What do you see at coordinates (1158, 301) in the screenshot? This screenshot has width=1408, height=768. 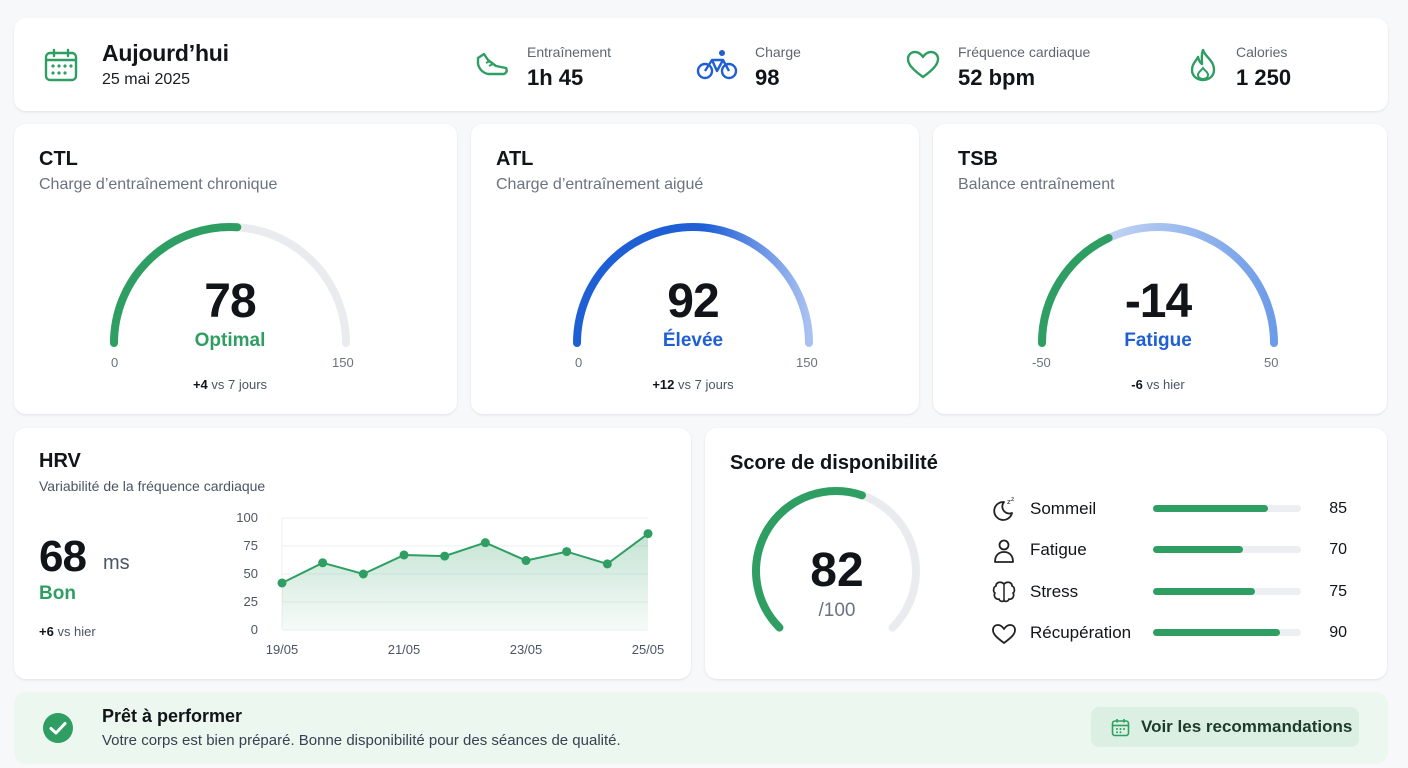 I see `tsb-value: -14` at bounding box center [1158, 301].